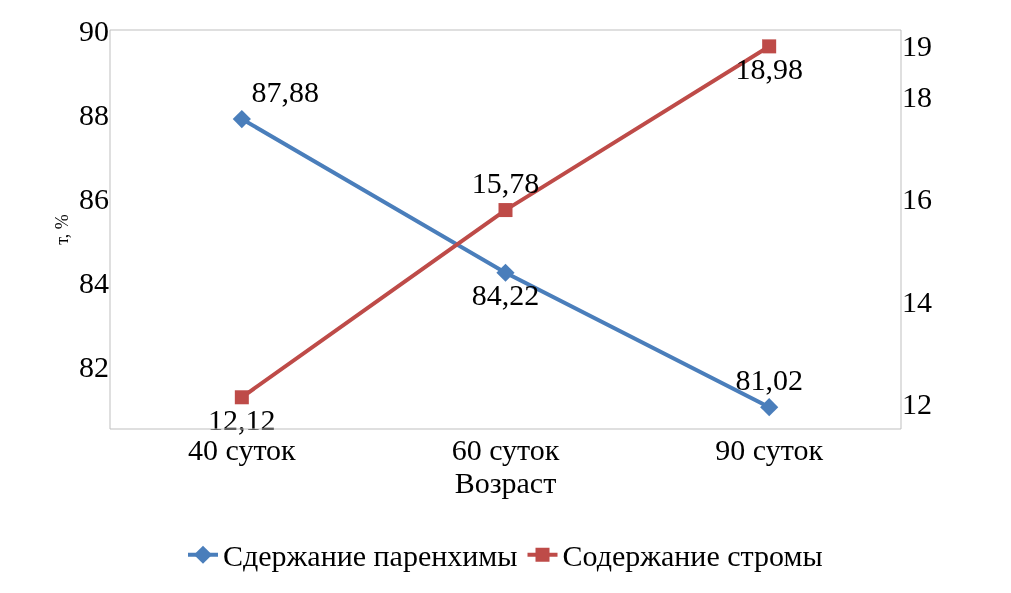 The width and height of the screenshot is (1011, 593). What do you see at coordinates (62, 229) in the screenshot?
I see `y-axis-title: т, %` at bounding box center [62, 229].